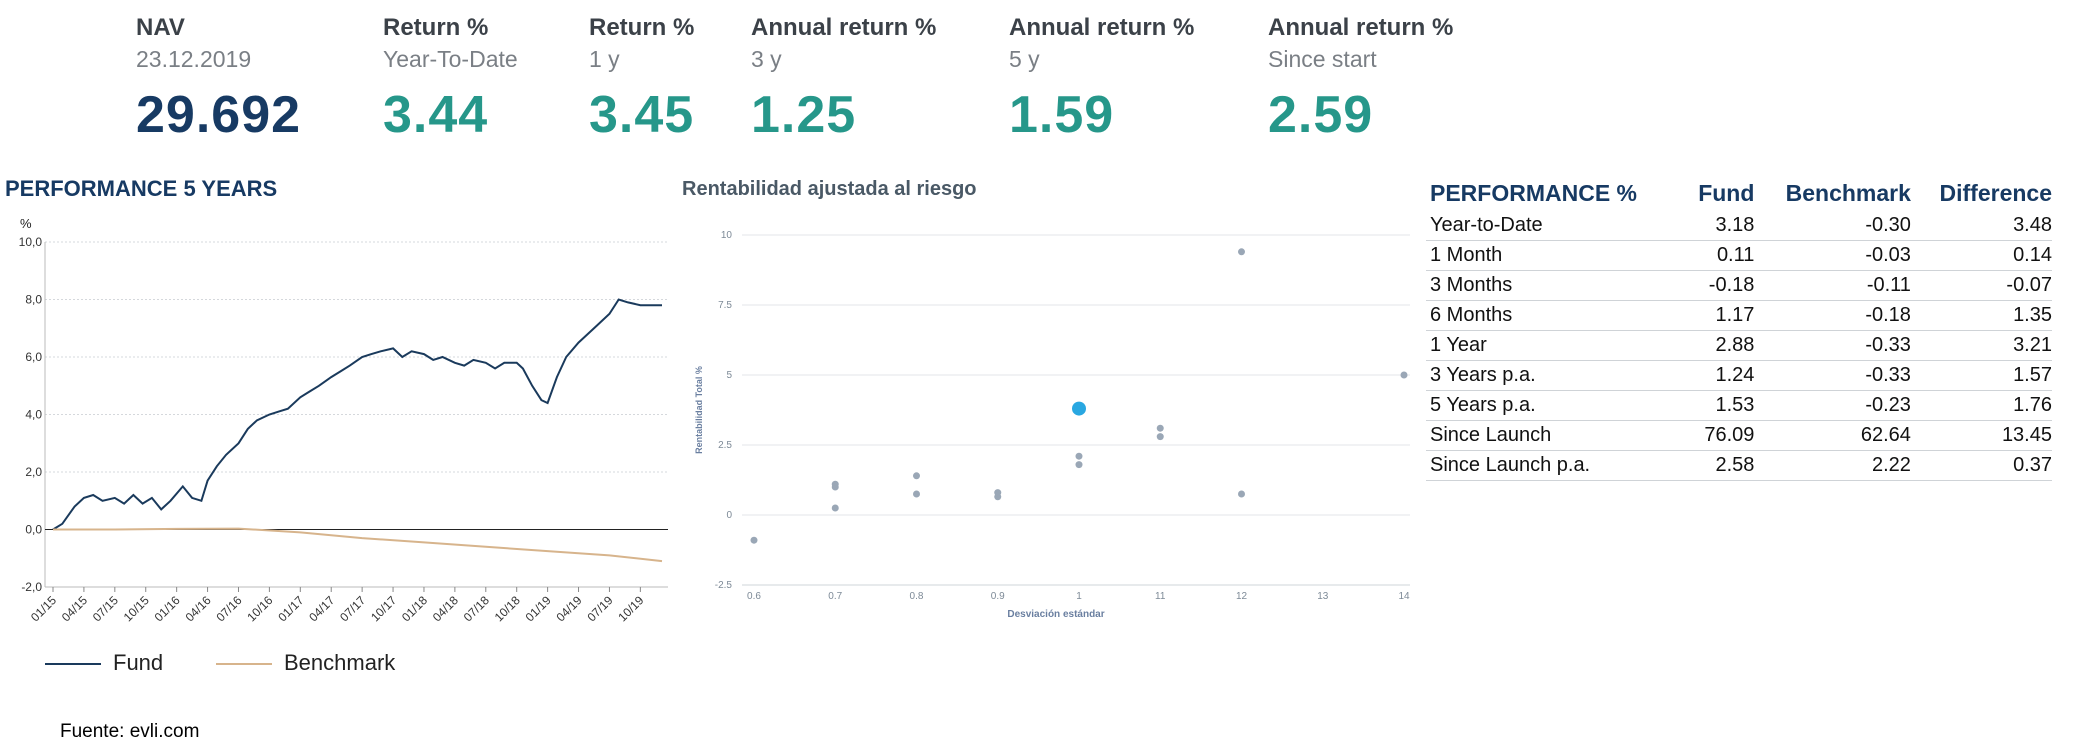 Image resolution: width=2091 pixels, height=756 pixels. What do you see at coordinates (1242, 596) in the screenshot?
I see `x-tick-label: 12` at bounding box center [1242, 596].